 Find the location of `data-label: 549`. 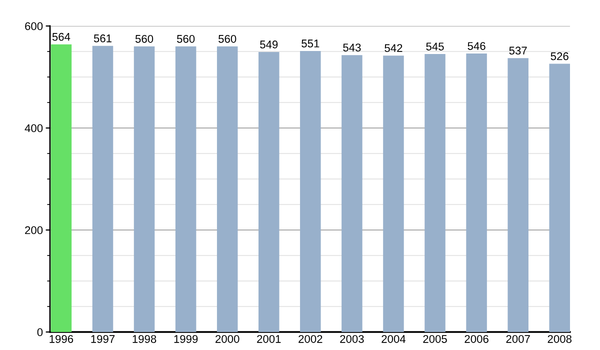

data-label: 549 is located at coordinates (269, 44).